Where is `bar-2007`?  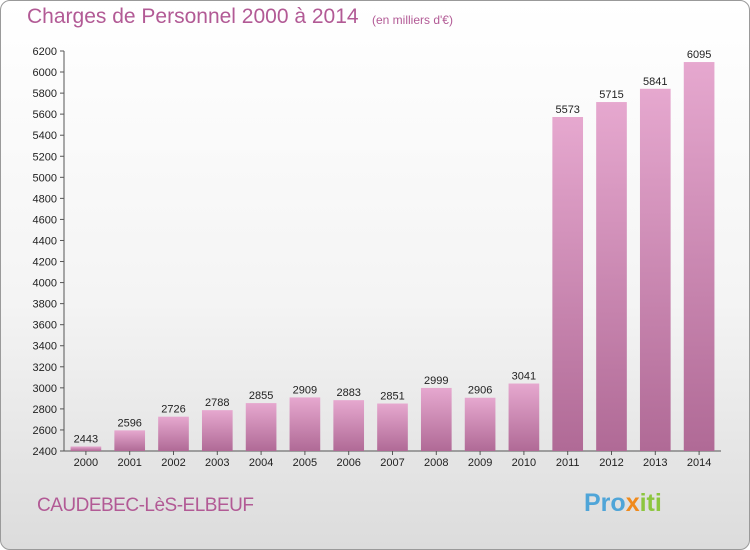 bar-2007 is located at coordinates (392, 427).